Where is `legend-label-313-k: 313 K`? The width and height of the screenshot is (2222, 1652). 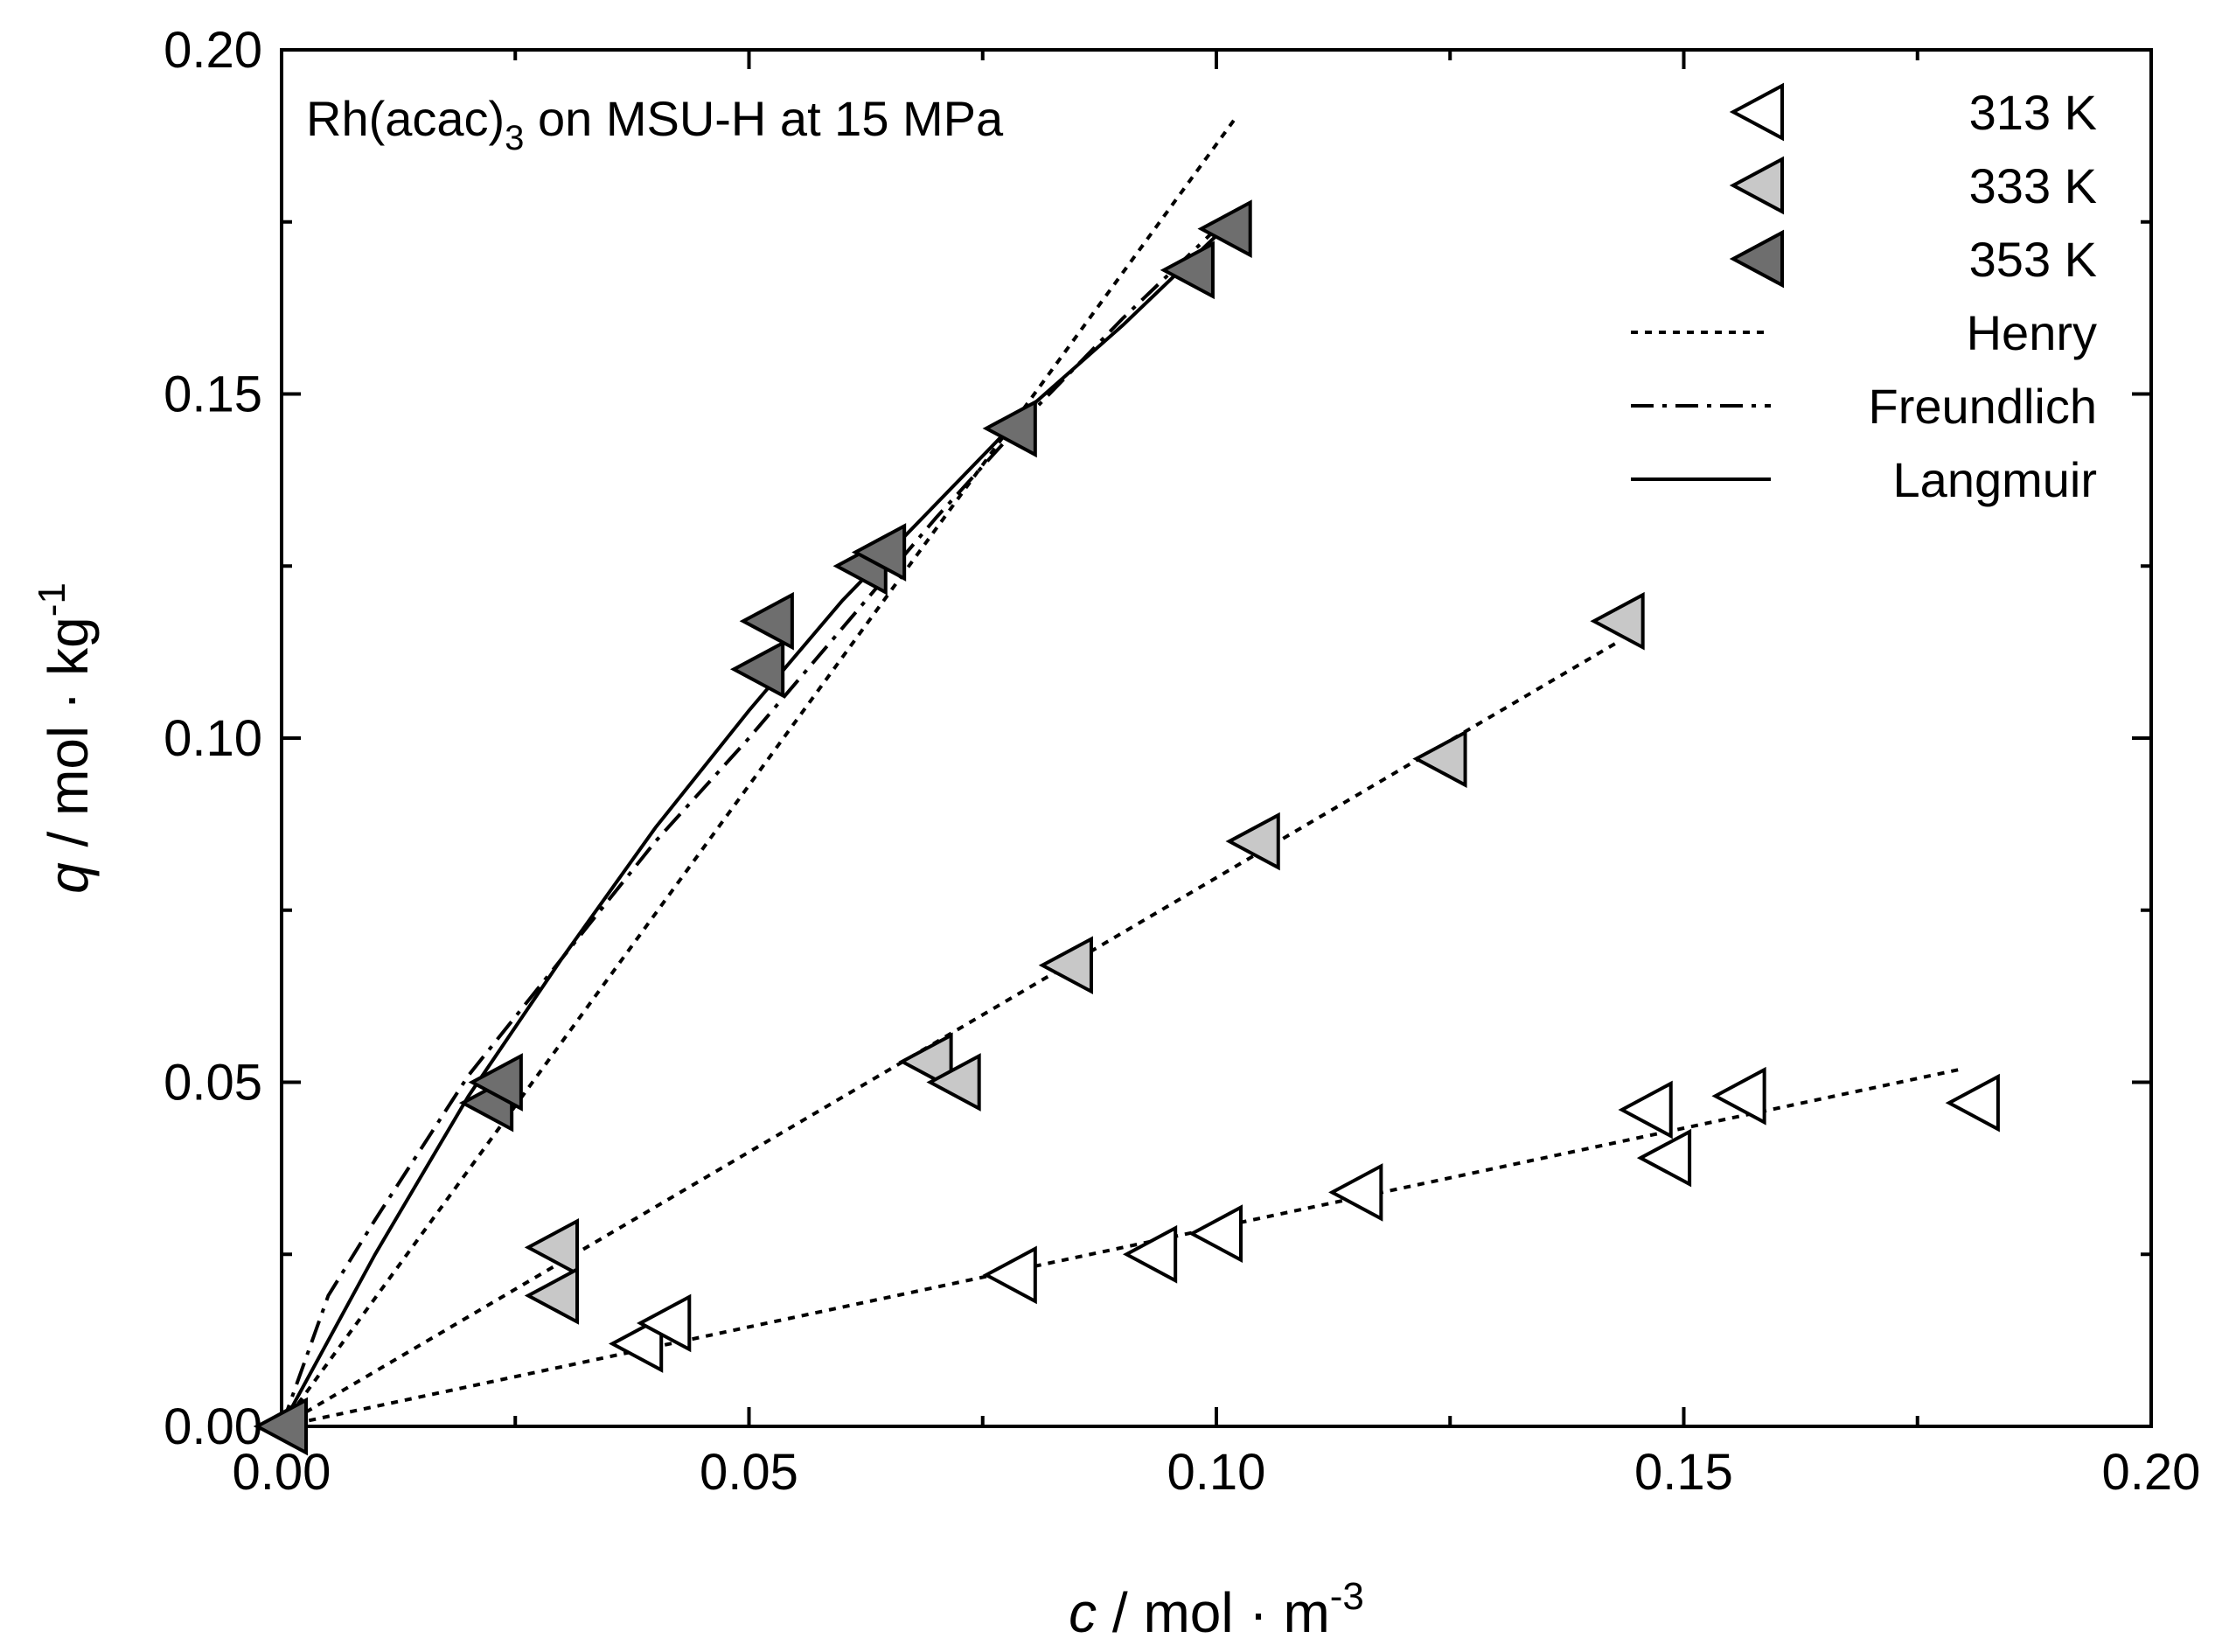
legend-label-313-k: 313 K is located at coordinates (2033, 112).